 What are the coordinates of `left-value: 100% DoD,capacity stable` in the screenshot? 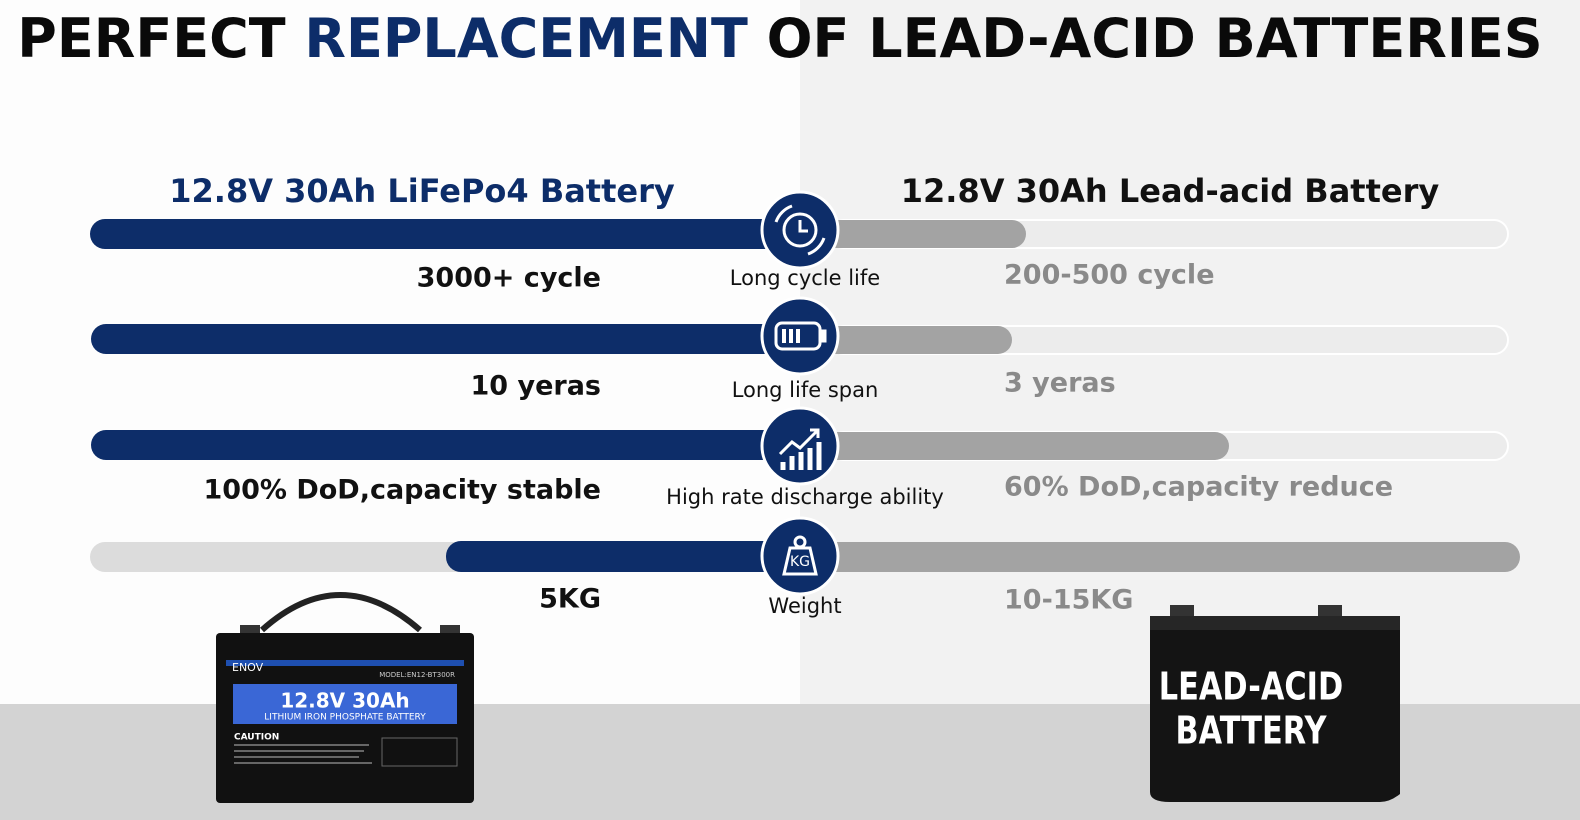 It's located at (402, 490).